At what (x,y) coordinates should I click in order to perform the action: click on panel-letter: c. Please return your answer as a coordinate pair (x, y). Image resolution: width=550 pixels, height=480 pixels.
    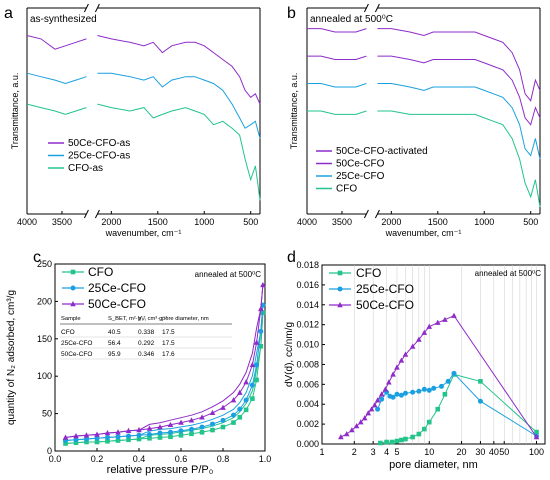
    Looking at the image, I should click on (37, 257).